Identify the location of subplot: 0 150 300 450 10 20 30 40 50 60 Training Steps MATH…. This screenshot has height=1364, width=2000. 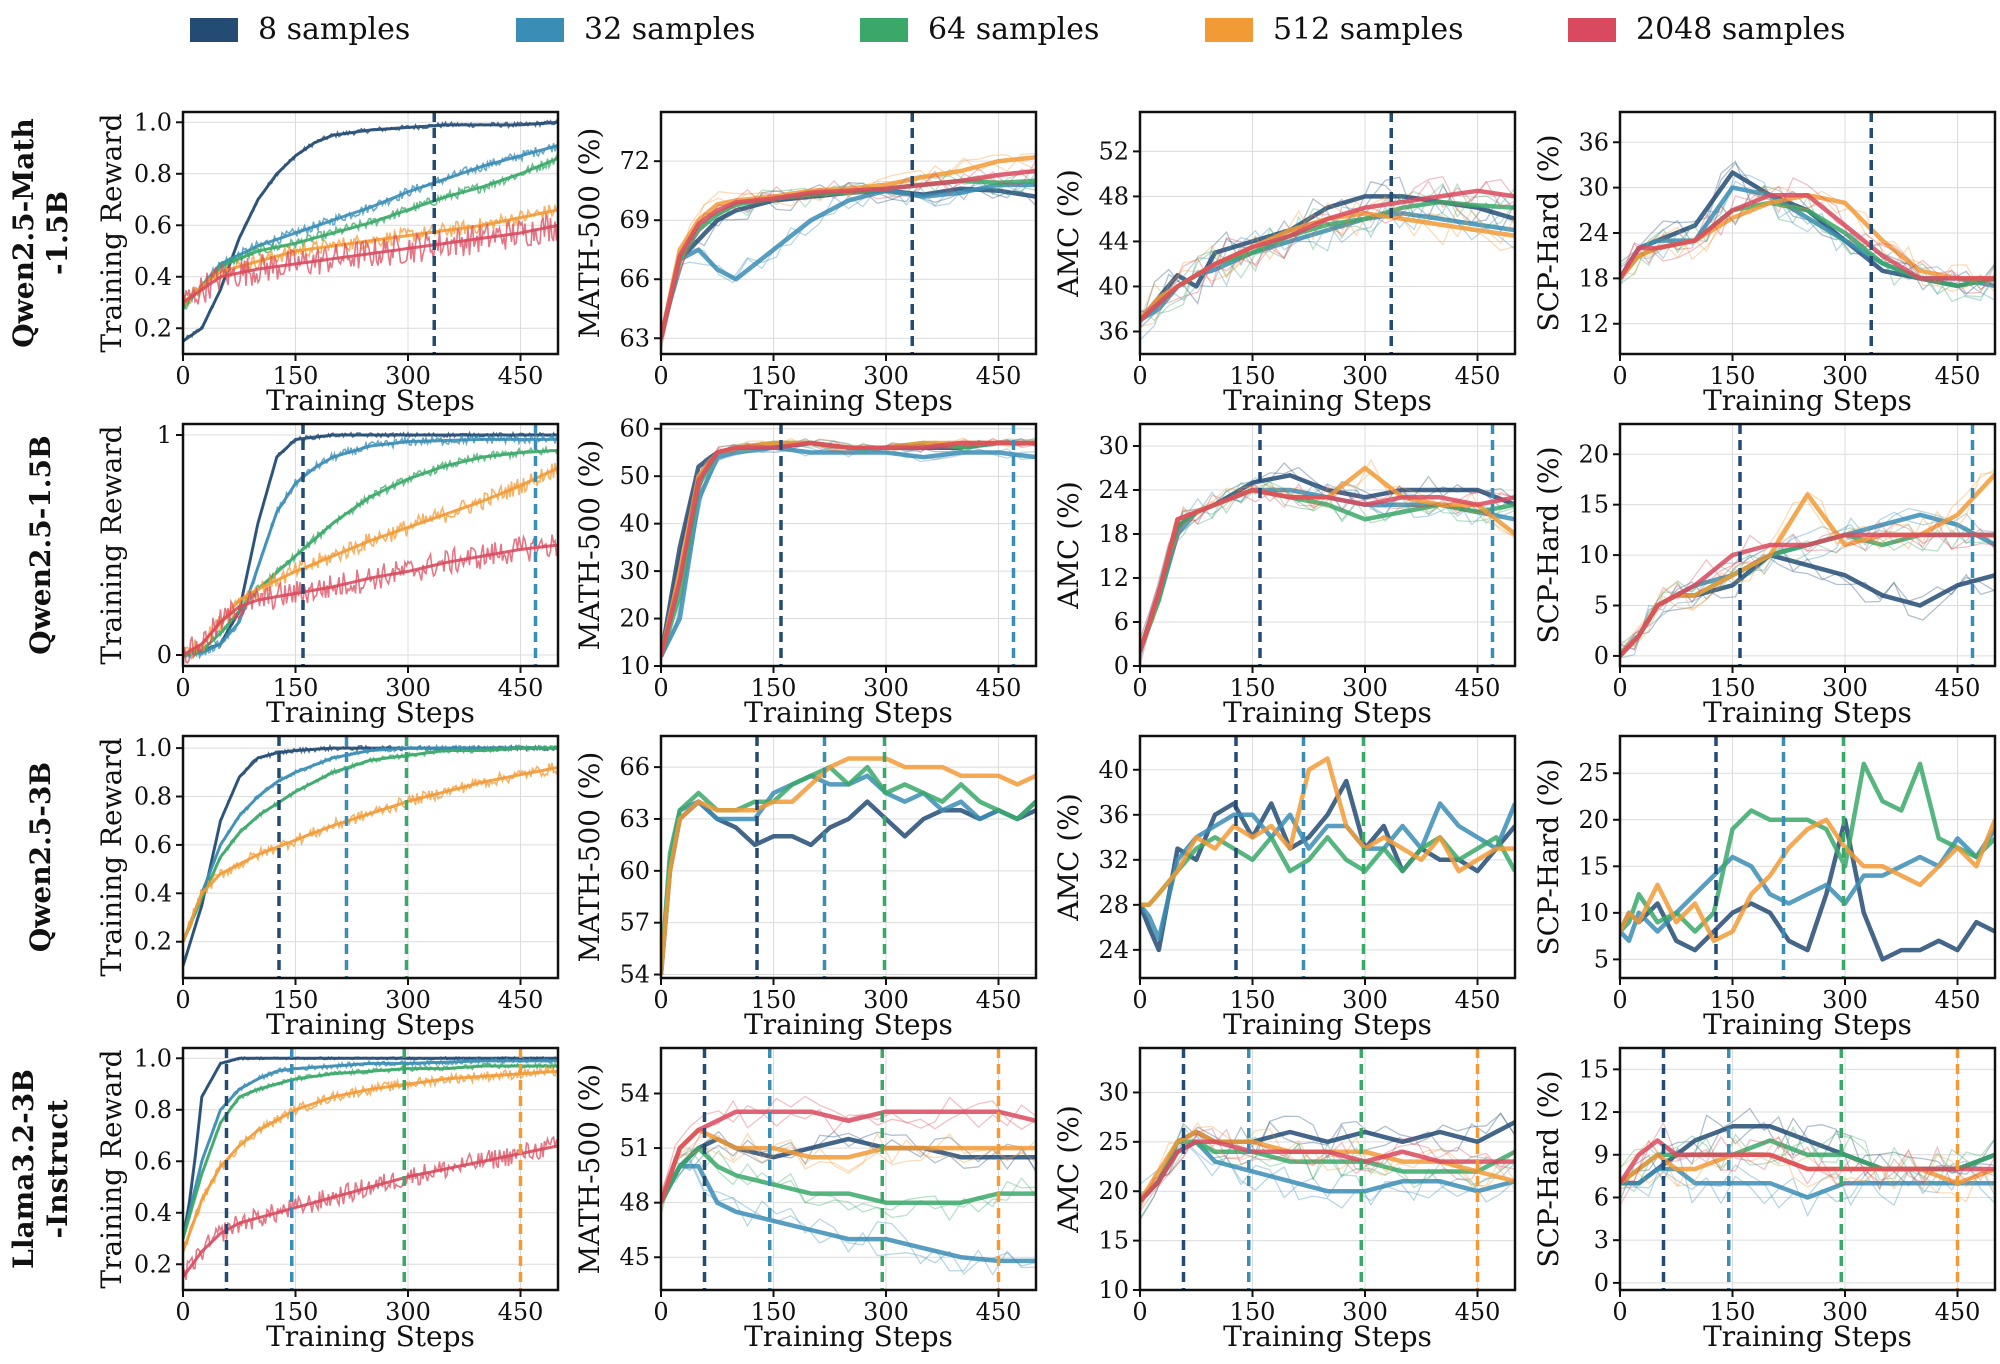
(805, 572).